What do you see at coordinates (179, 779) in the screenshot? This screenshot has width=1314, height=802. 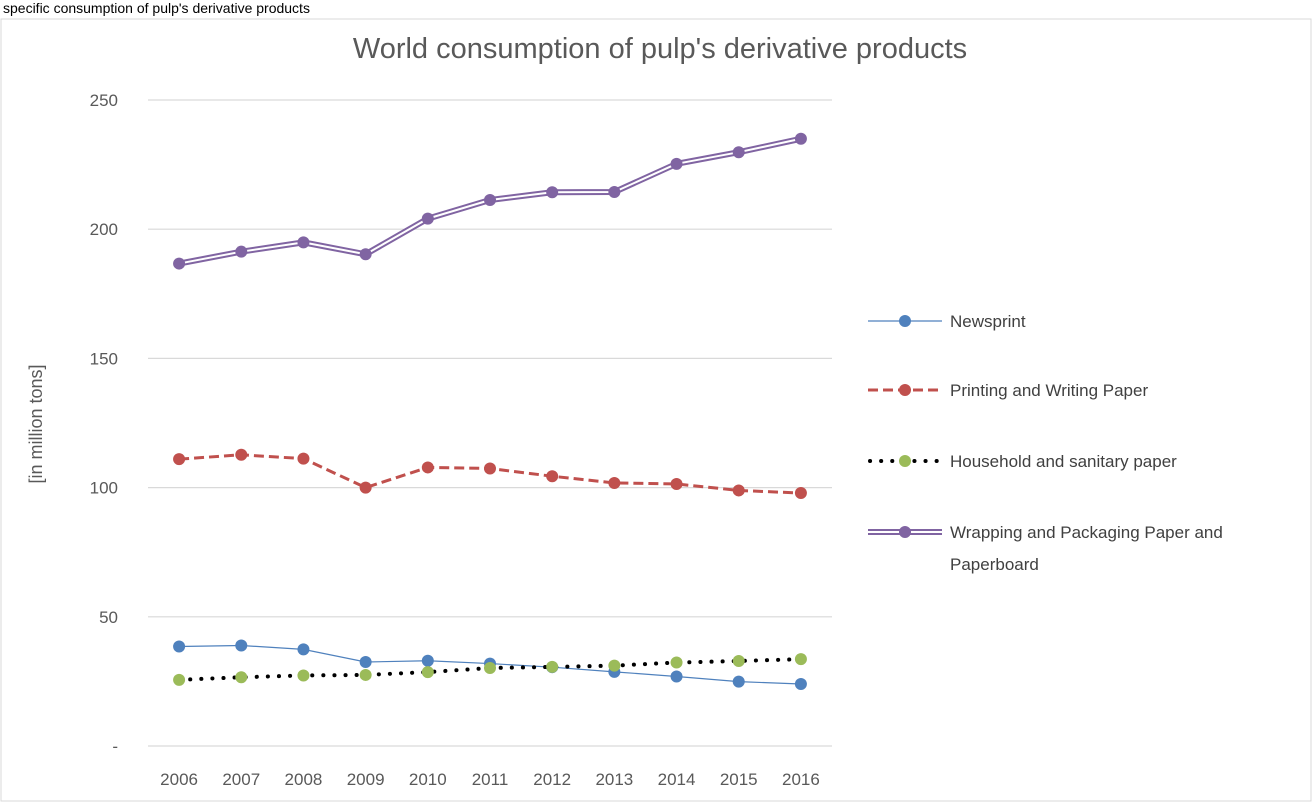 I see `x-tick-label: 2006` at bounding box center [179, 779].